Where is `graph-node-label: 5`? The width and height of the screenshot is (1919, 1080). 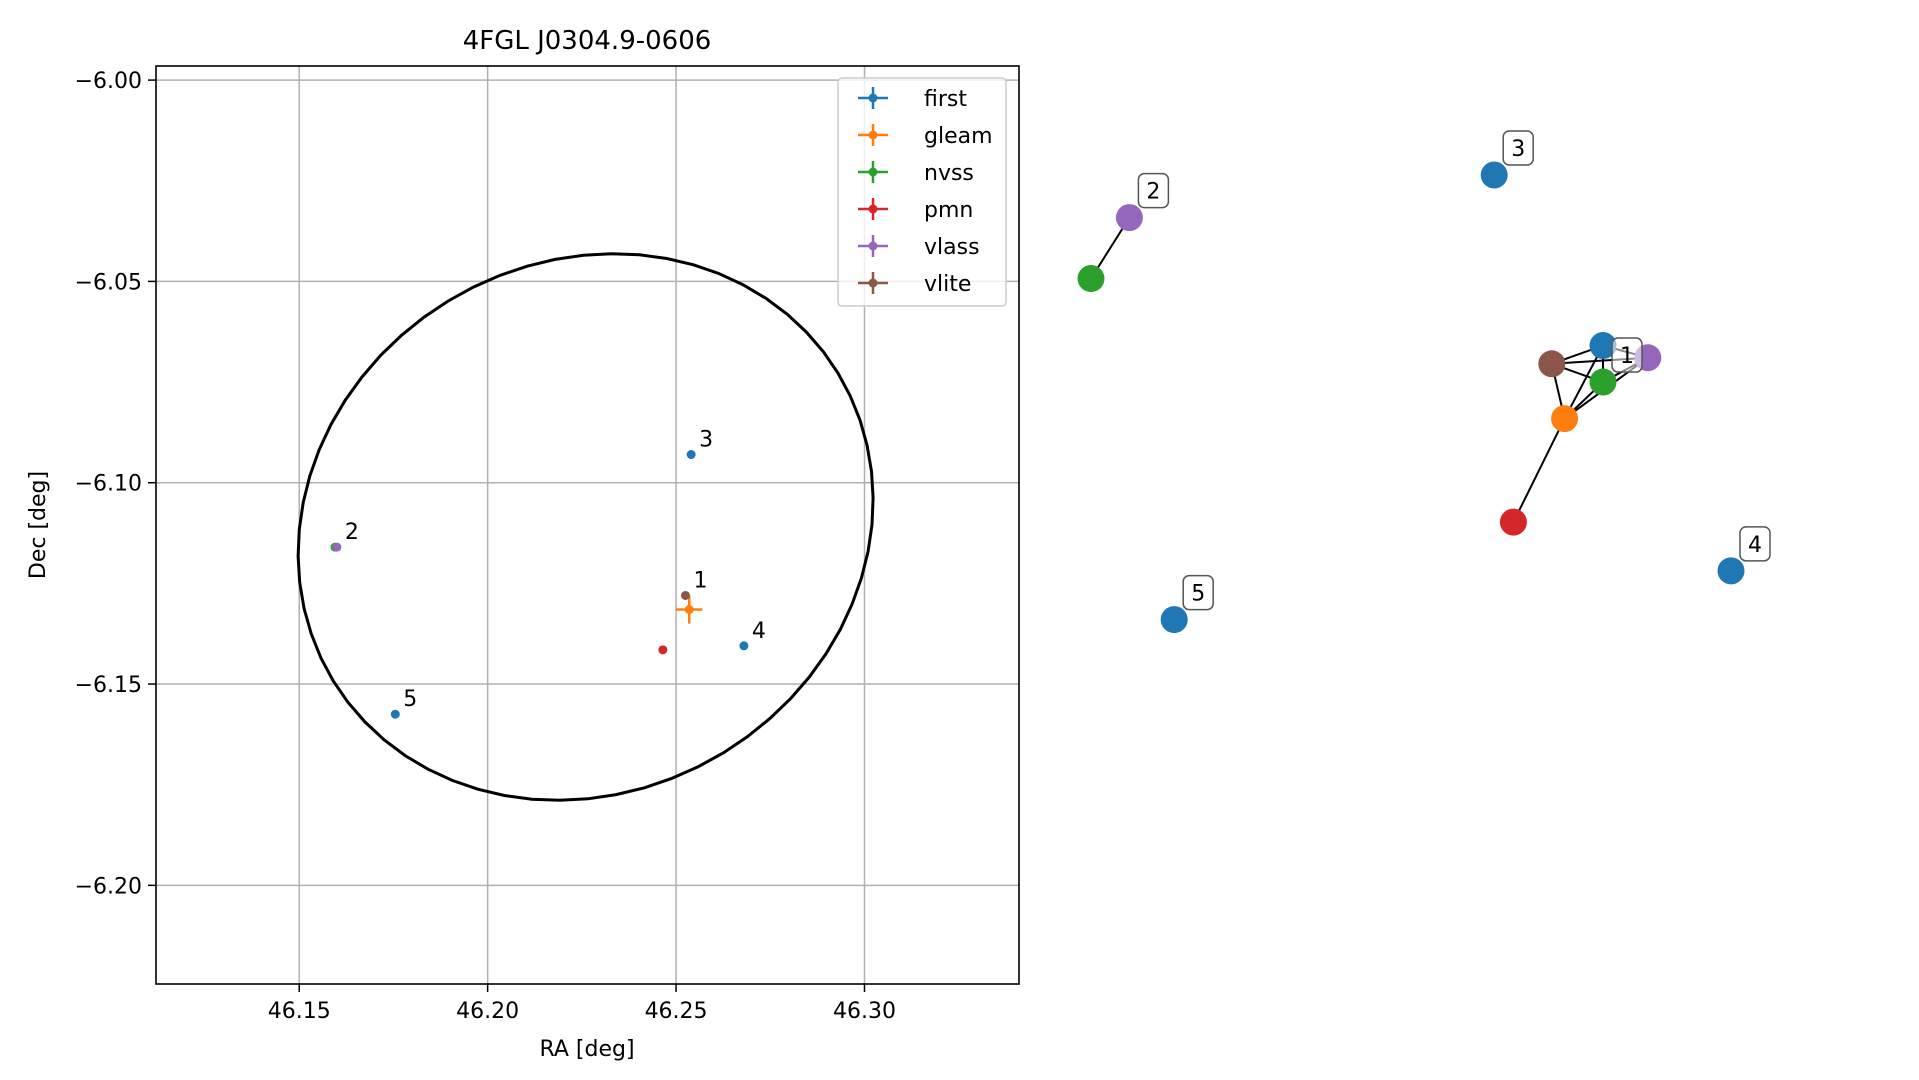 graph-node-label: 5 is located at coordinates (1198, 592).